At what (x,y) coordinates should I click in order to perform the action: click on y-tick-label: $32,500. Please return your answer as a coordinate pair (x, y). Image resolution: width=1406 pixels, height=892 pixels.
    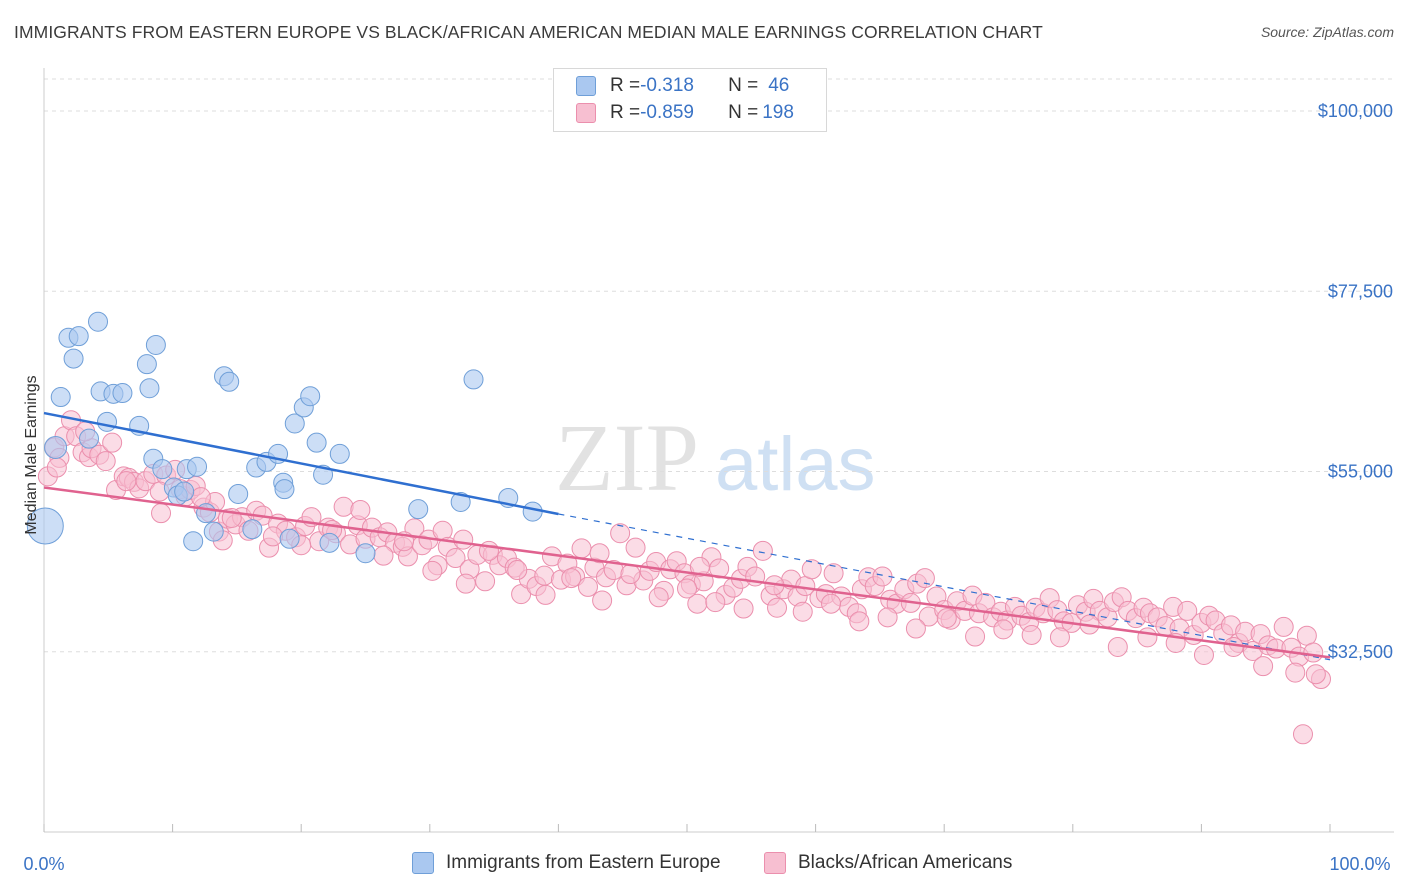
    Looking at the image, I should click on (1360, 652).